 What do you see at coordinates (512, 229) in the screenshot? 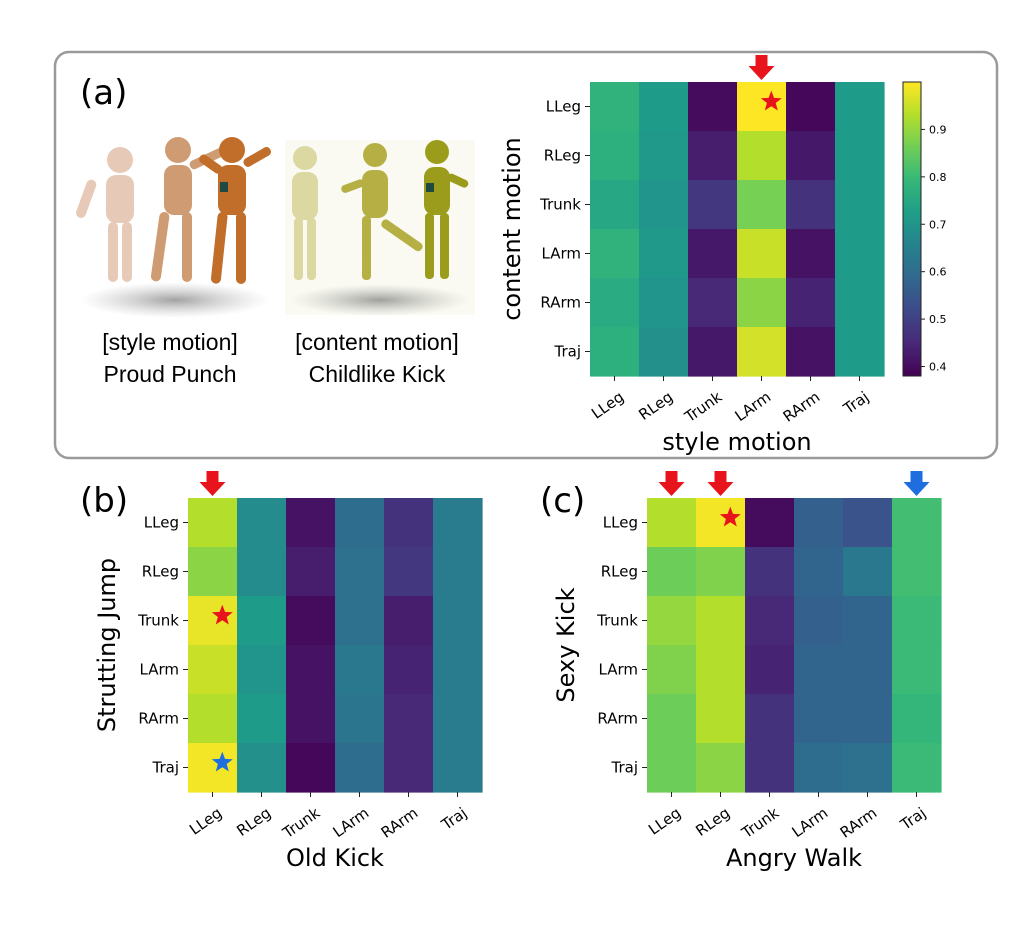
I see `y-axis-label: content motion` at bounding box center [512, 229].